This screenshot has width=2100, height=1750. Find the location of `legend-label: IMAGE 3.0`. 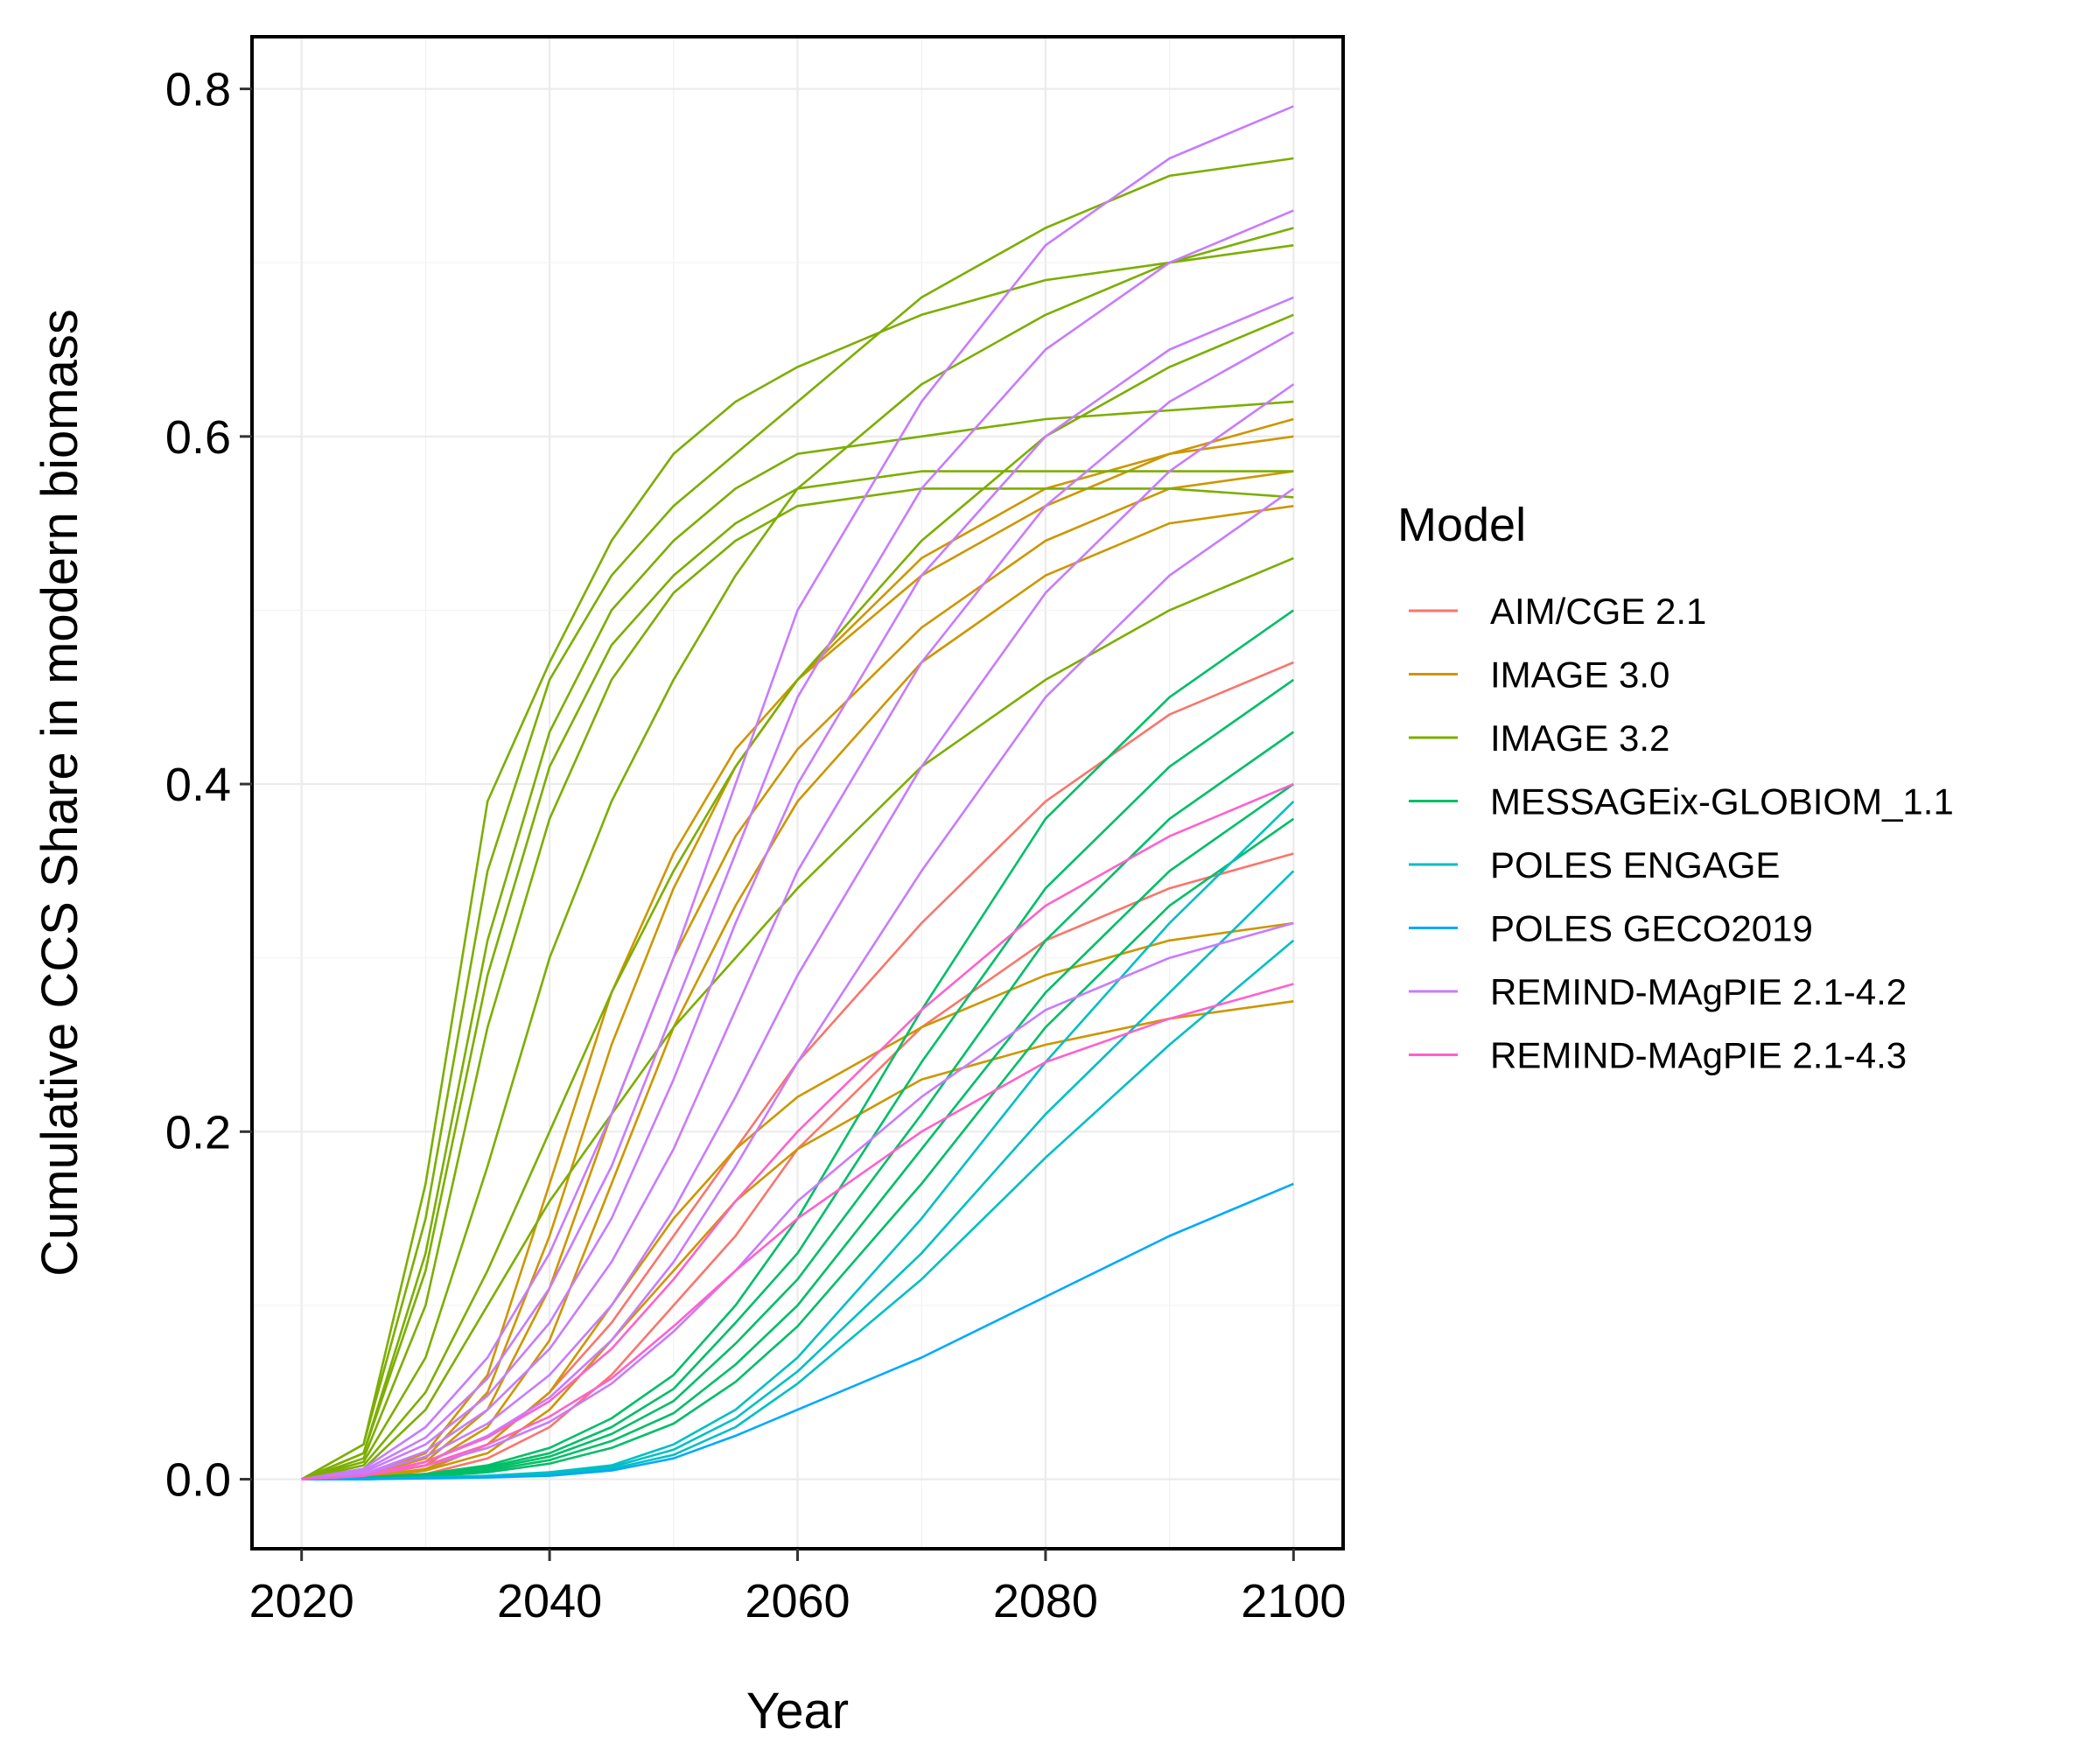

legend-label: IMAGE 3.0 is located at coordinates (1580, 675).